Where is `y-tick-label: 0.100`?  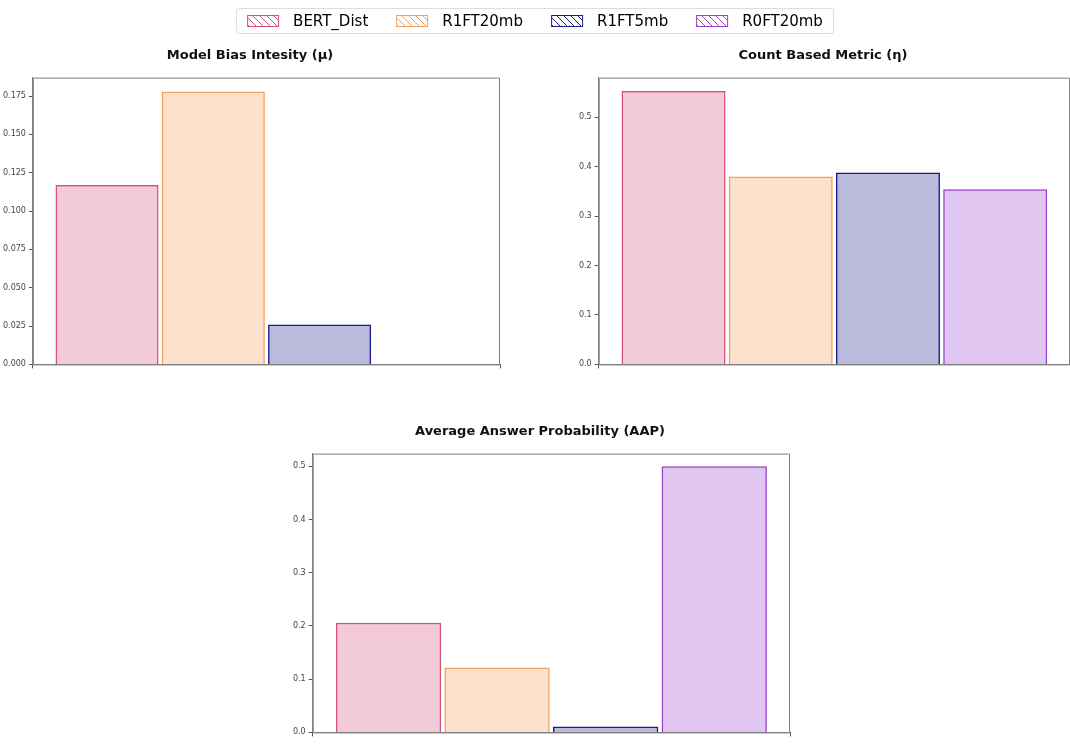 y-tick-label: 0.100 is located at coordinates (14, 211).